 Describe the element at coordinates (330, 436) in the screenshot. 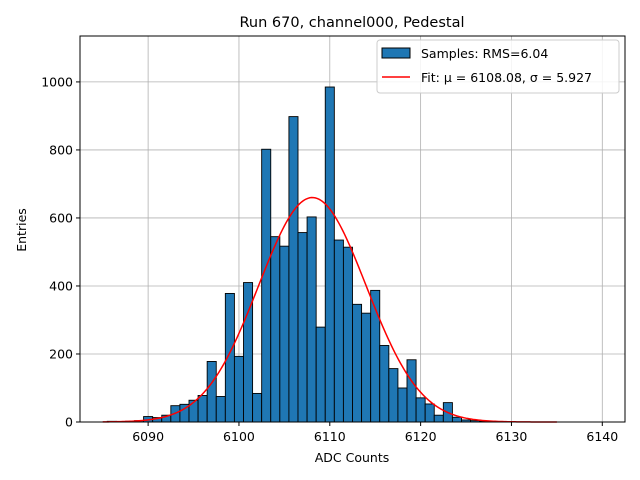

I see `x-tick-label: 6110` at that location.